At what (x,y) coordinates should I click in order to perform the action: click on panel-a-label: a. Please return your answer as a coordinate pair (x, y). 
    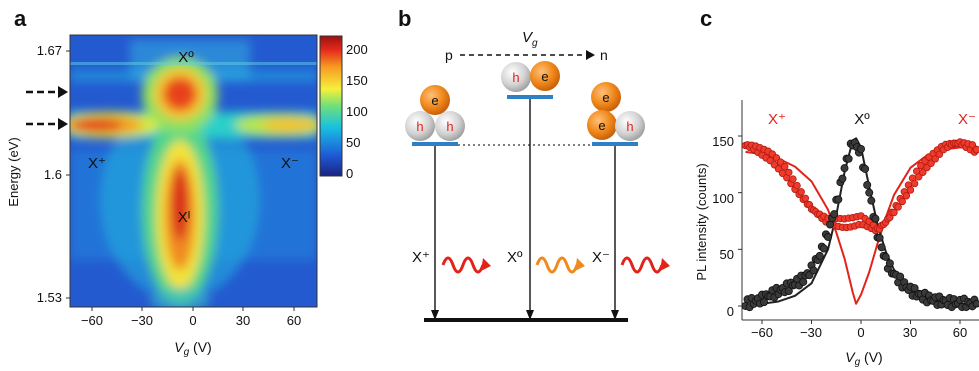
    Looking at the image, I should click on (20, 18).